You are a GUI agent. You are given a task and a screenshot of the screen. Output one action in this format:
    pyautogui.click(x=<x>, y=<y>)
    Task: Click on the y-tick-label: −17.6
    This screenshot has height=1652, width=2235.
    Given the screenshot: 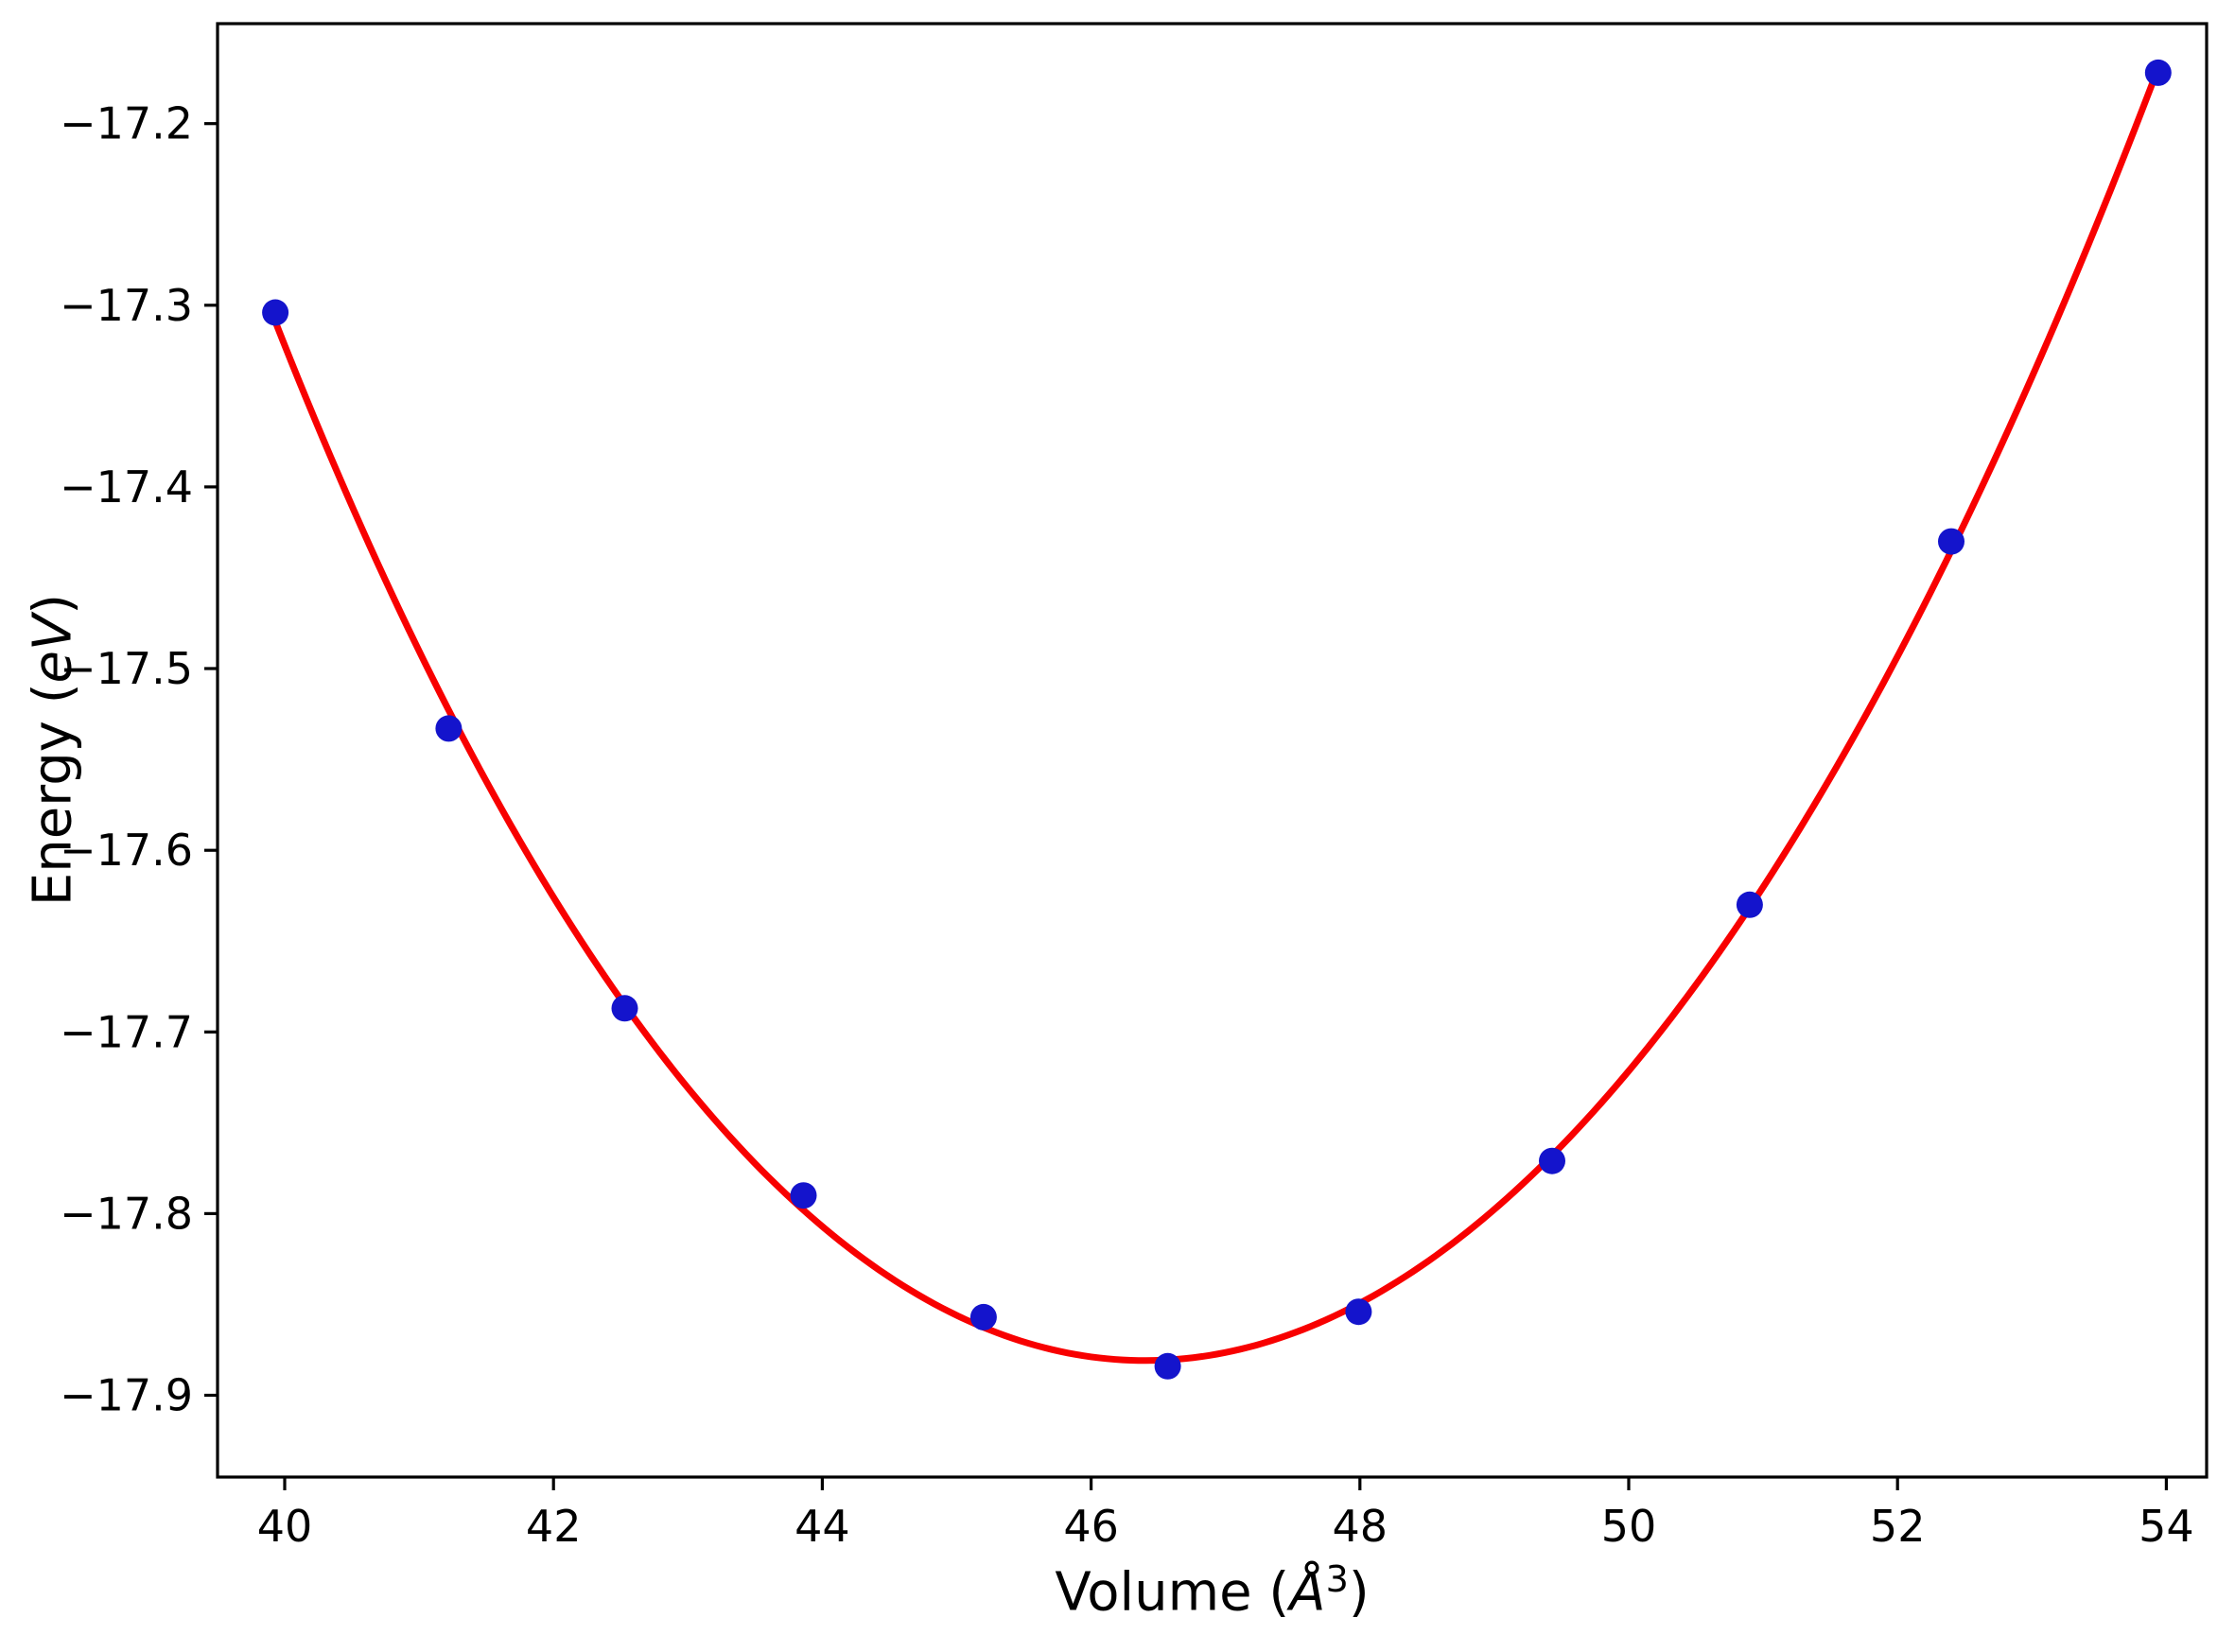 What is the action you would take?
    pyautogui.click(x=126, y=850)
    